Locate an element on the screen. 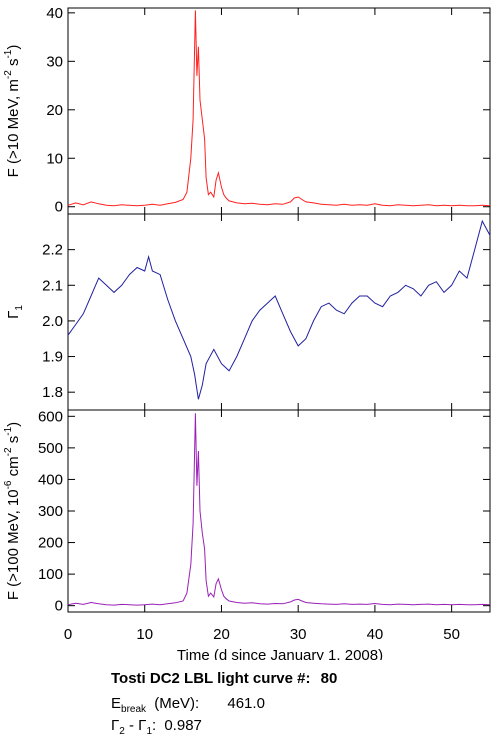 Image resolution: width=500 pixels, height=750 pixels. panel-1-ylabel: F (>10 MeV, m-2 s-1) is located at coordinates (12, 111).